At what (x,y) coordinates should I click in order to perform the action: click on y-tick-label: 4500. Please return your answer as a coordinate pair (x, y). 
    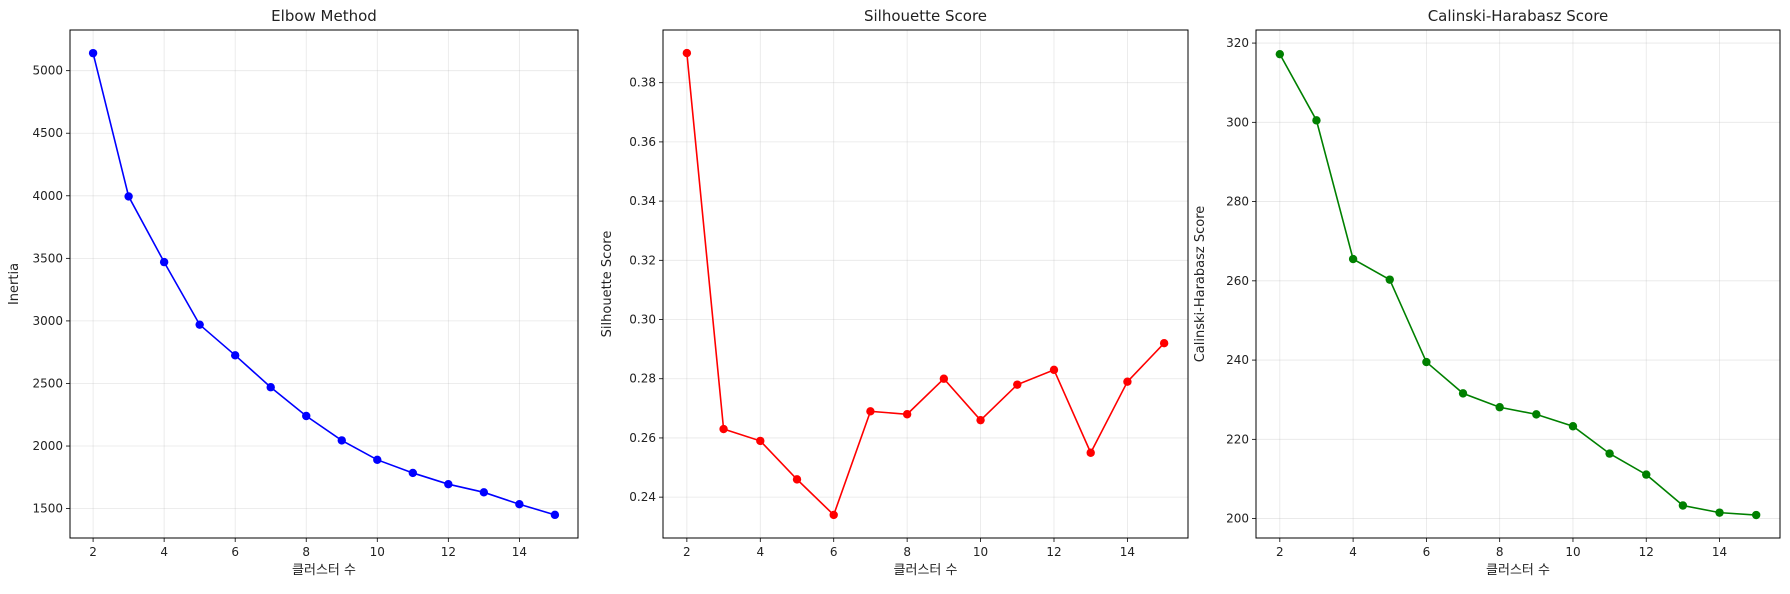
    Looking at the image, I should click on (47, 133).